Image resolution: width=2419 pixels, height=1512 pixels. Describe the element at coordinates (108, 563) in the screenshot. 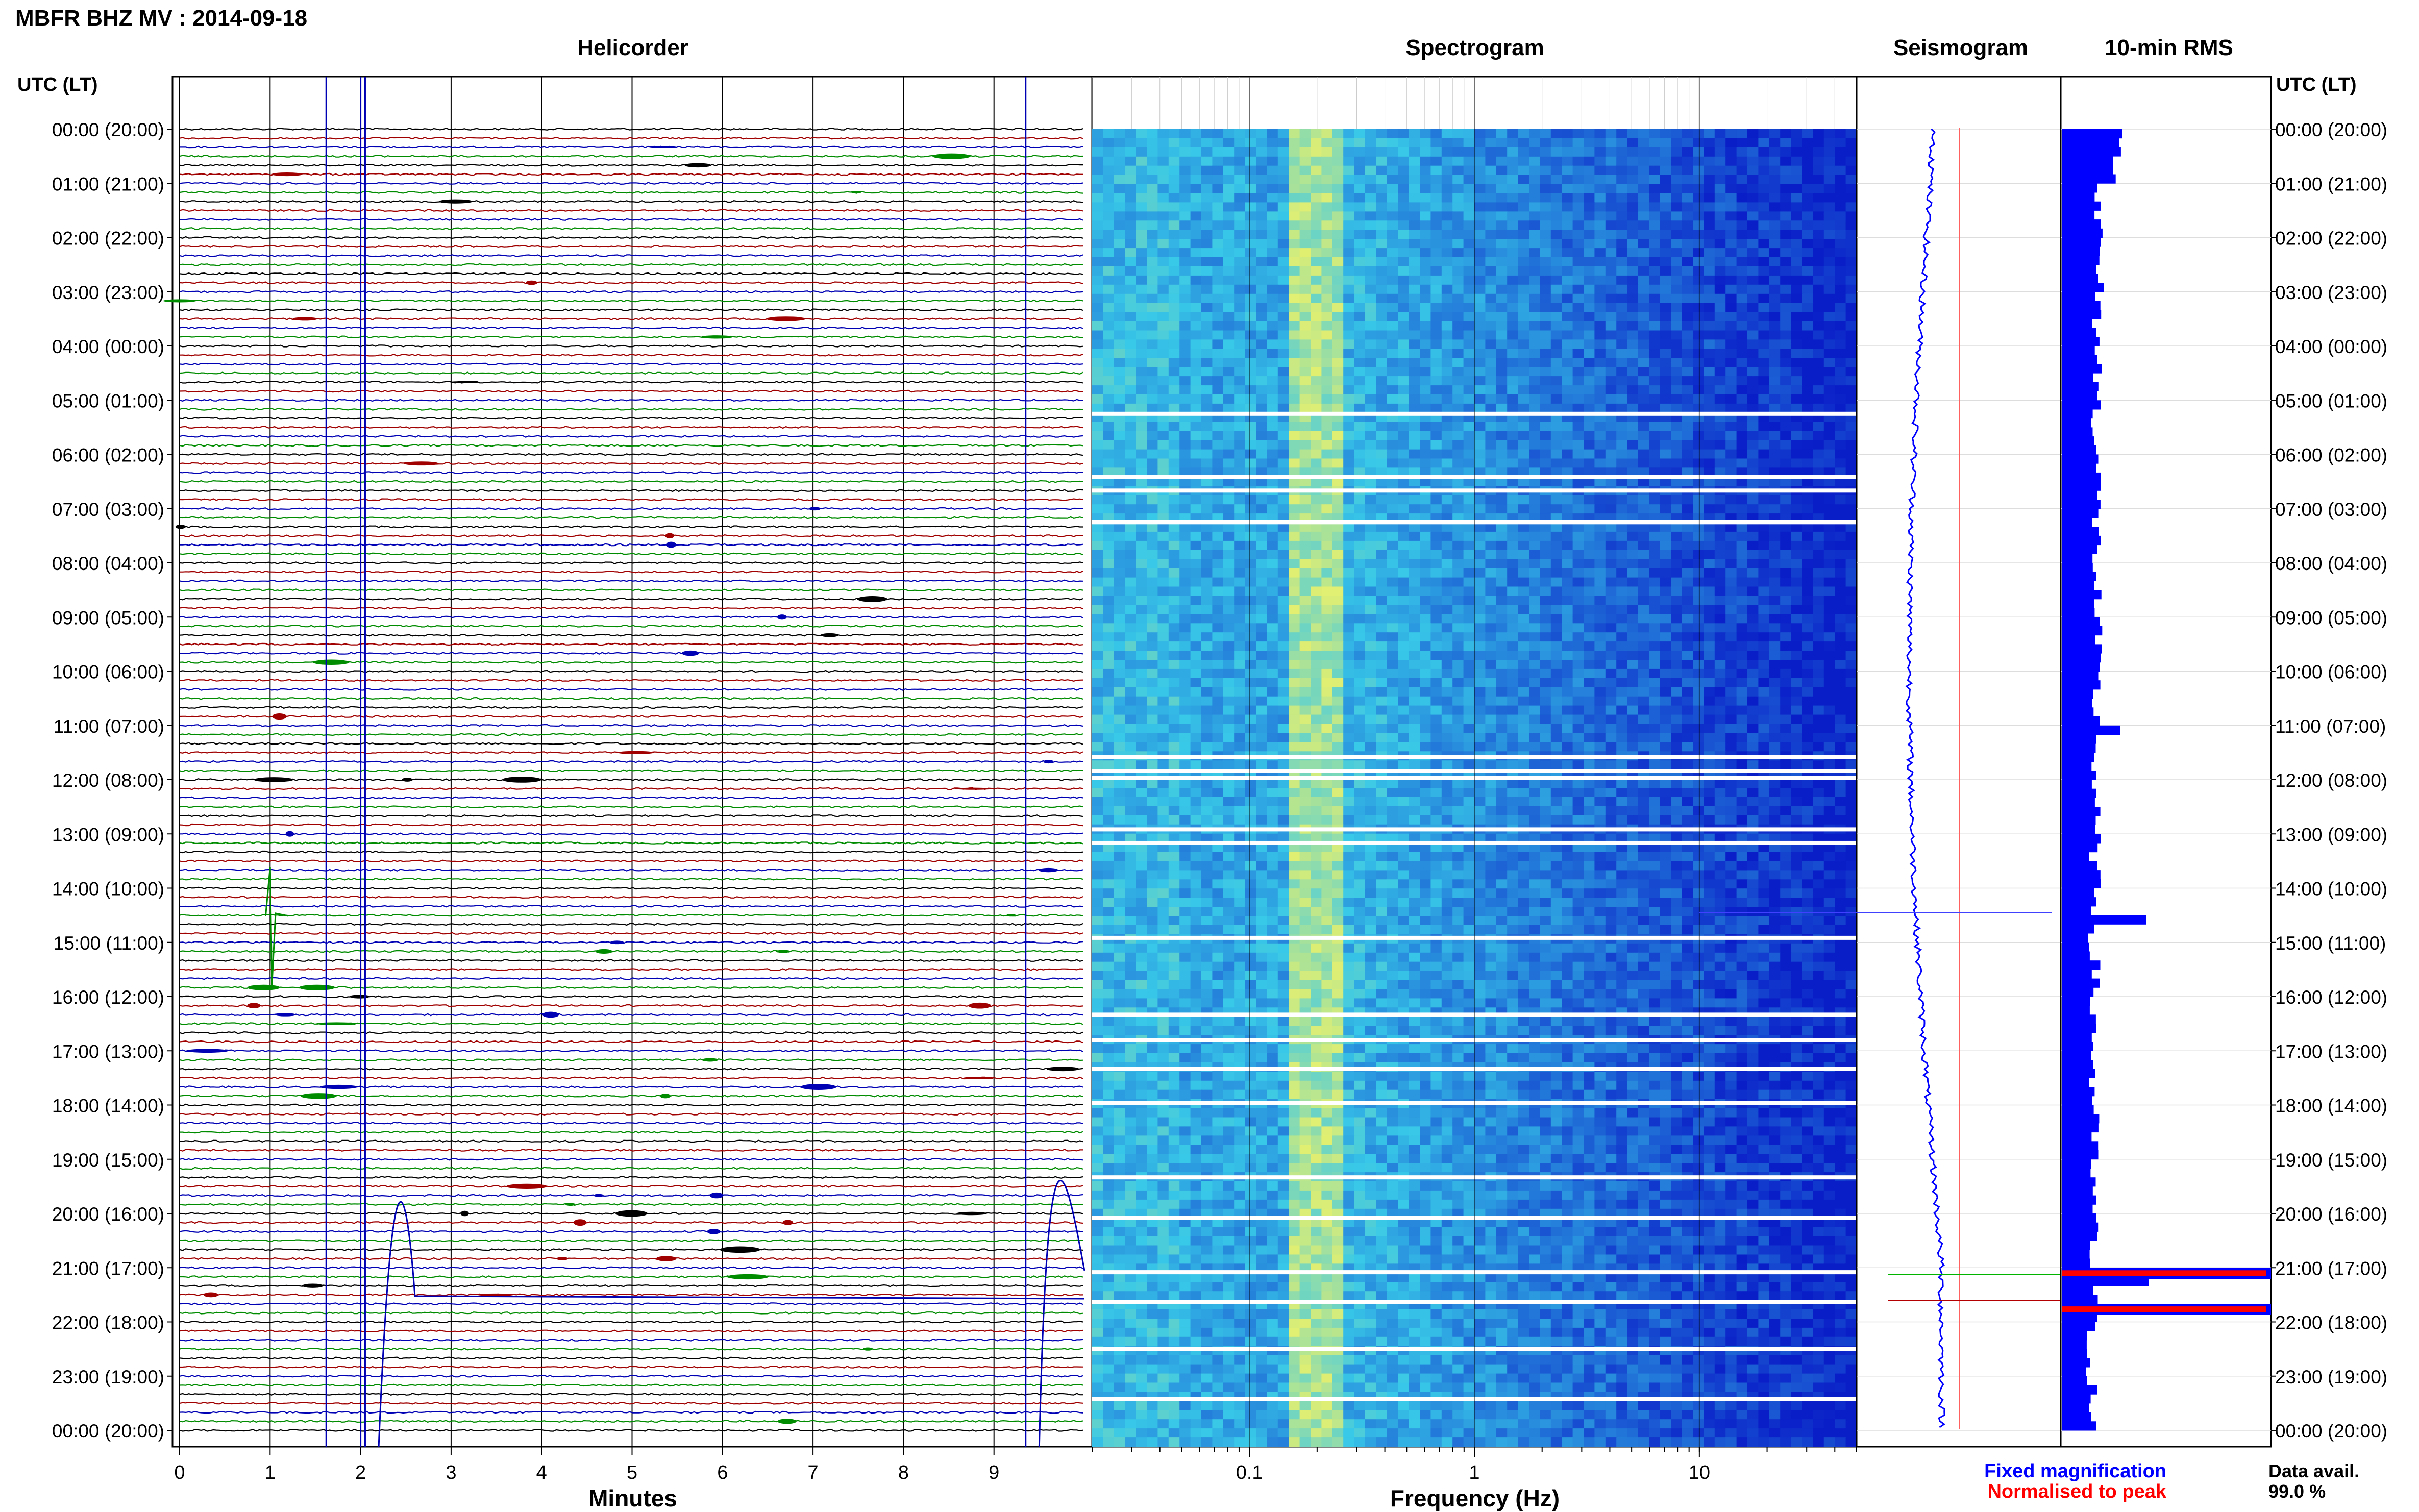

I see `row-label-left: 08:00 (04:00)` at that location.